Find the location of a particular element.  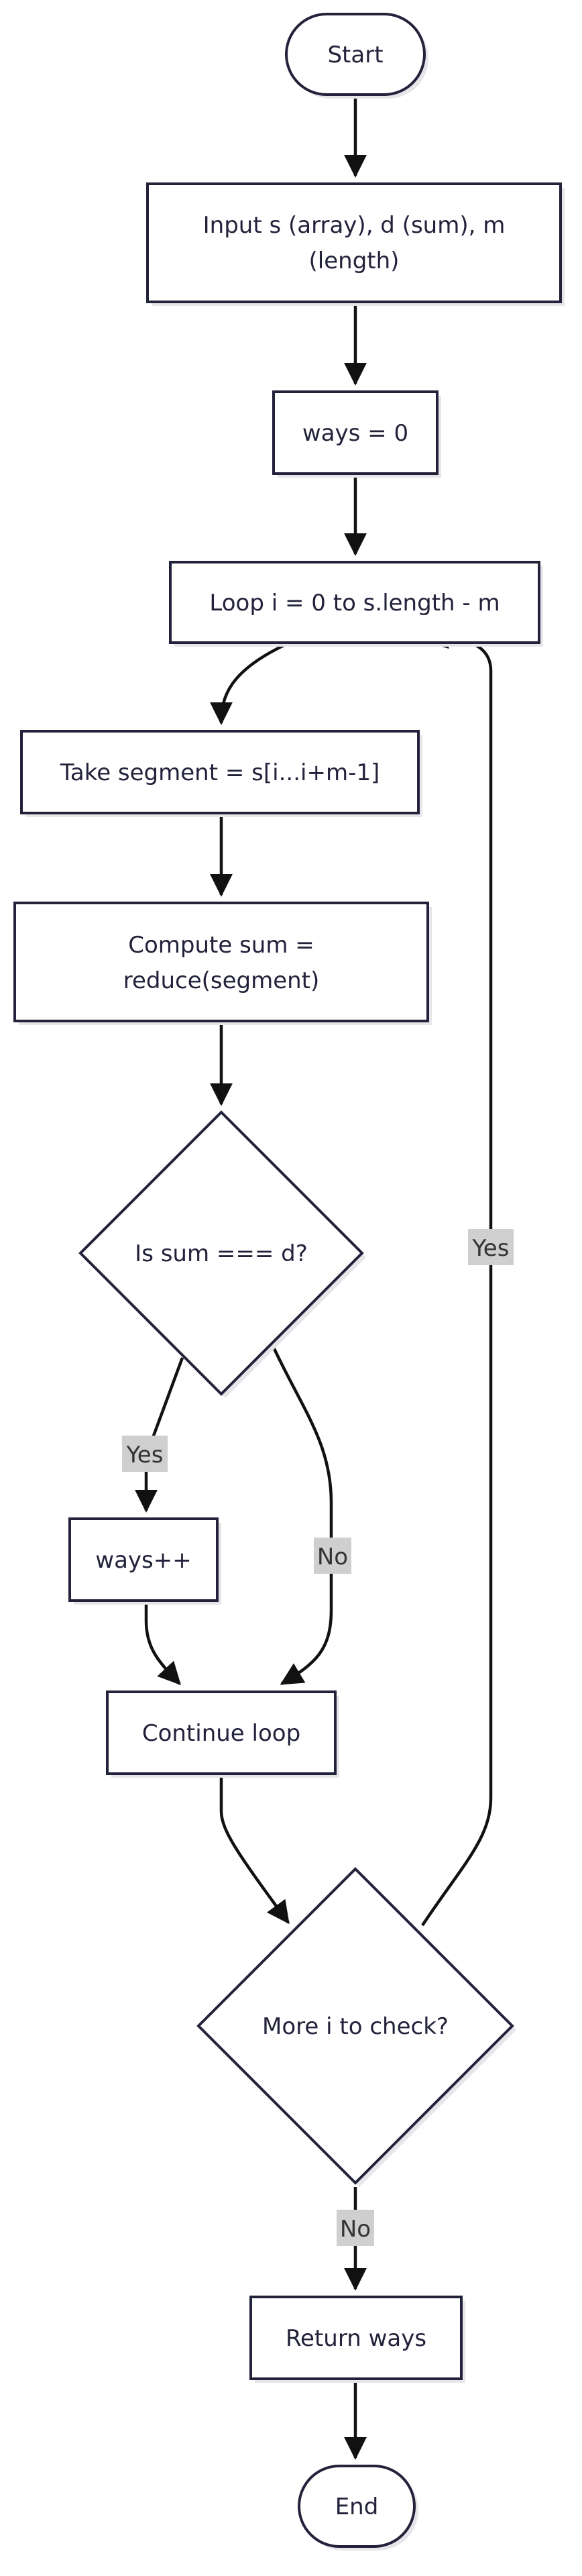

node-continue: Continue loop is located at coordinates (222, 1734).